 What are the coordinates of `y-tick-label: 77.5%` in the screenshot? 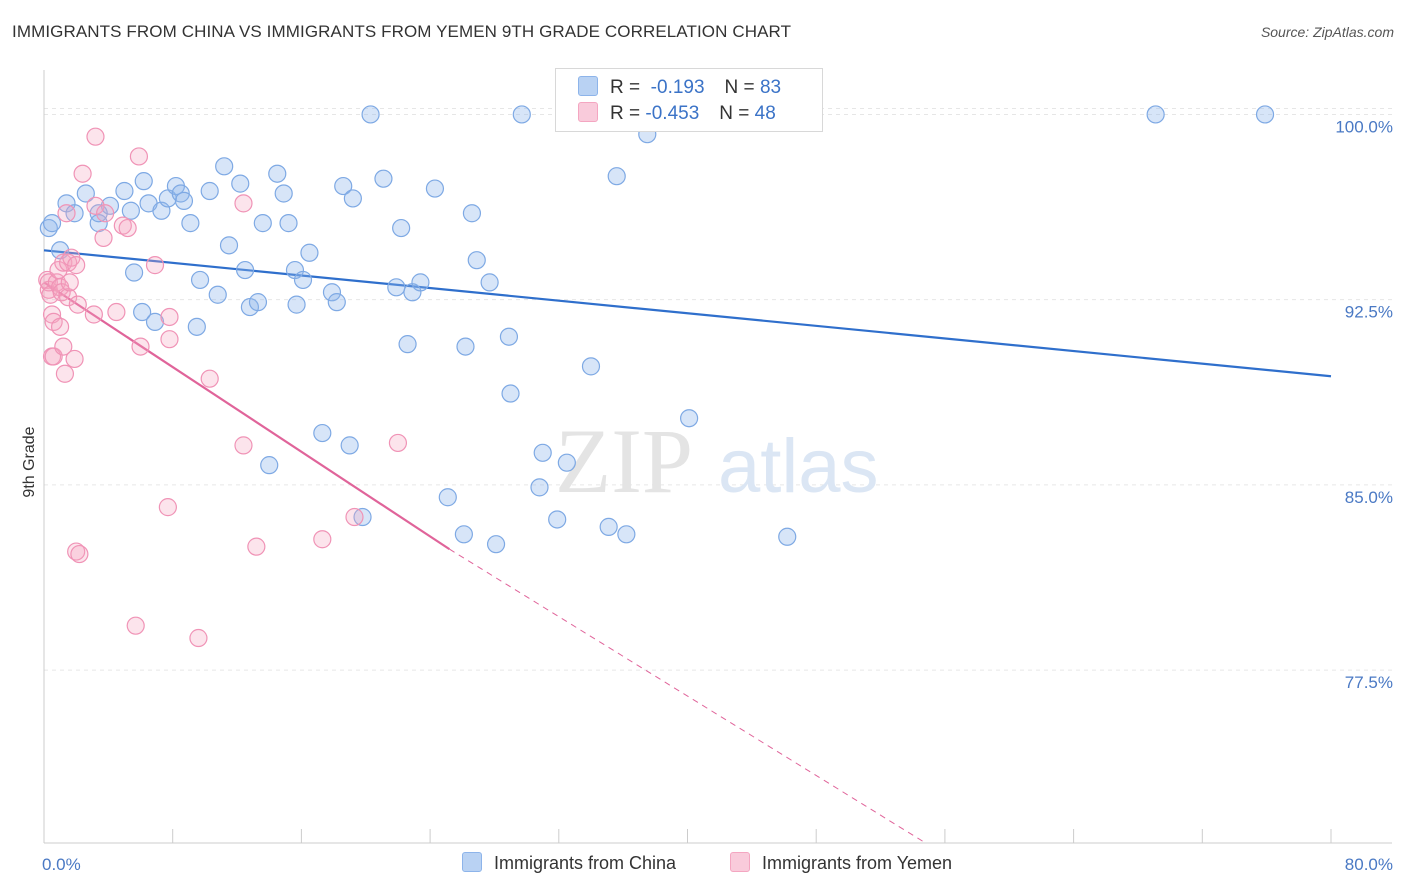 It's located at (1369, 682).